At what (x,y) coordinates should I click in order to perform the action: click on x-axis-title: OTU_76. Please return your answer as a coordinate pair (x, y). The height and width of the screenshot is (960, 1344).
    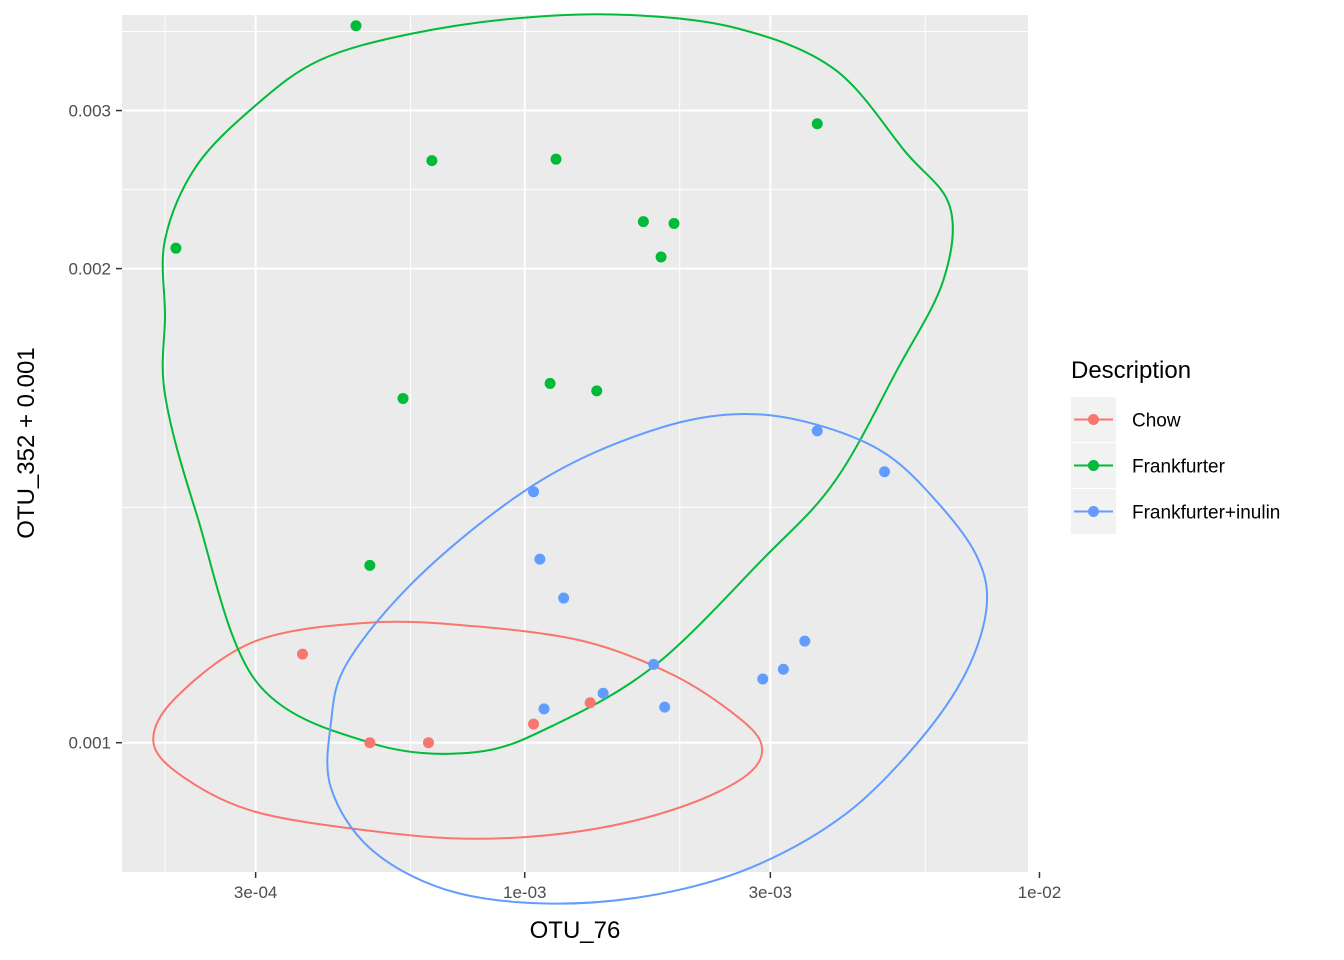
    Looking at the image, I should click on (575, 930).